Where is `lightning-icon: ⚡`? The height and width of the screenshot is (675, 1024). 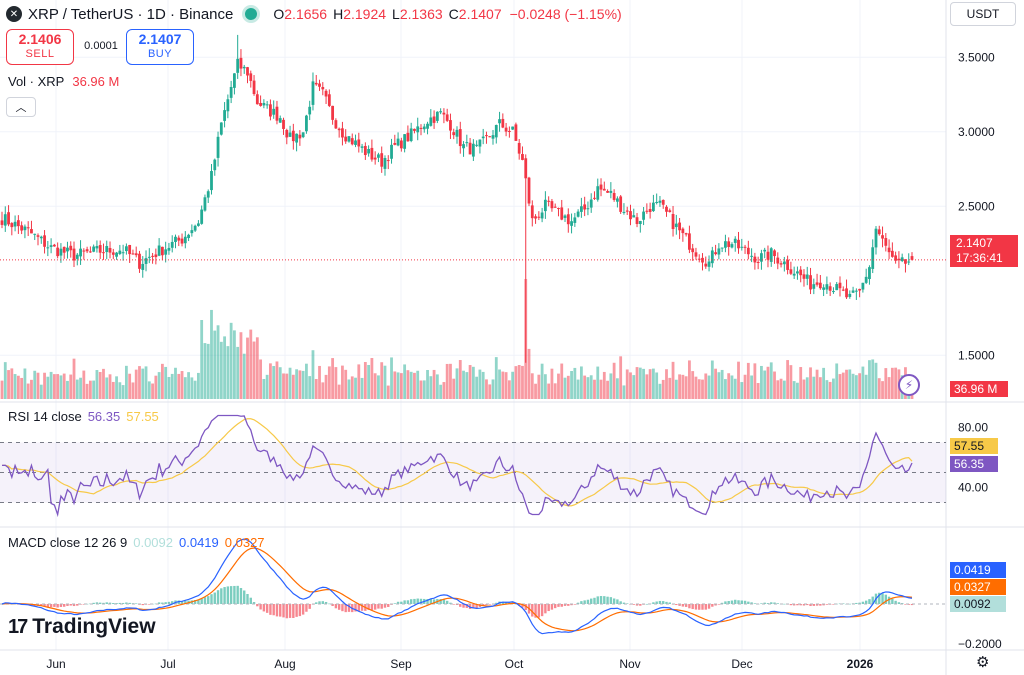 lightning-icon: ⚡ is located at coordinates (909, 385).